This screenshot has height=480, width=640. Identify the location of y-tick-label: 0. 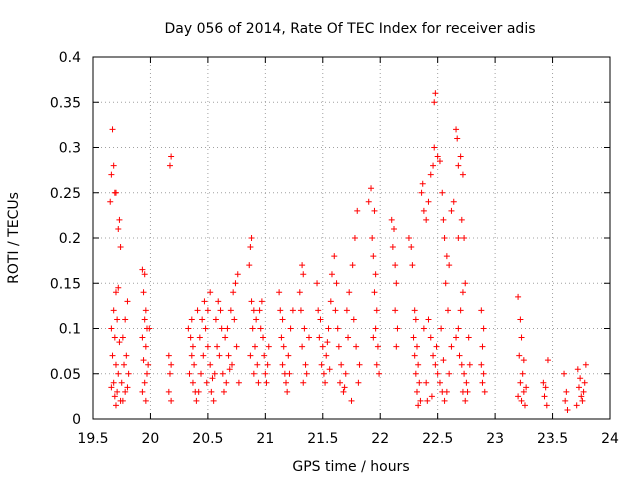
(76, 420).